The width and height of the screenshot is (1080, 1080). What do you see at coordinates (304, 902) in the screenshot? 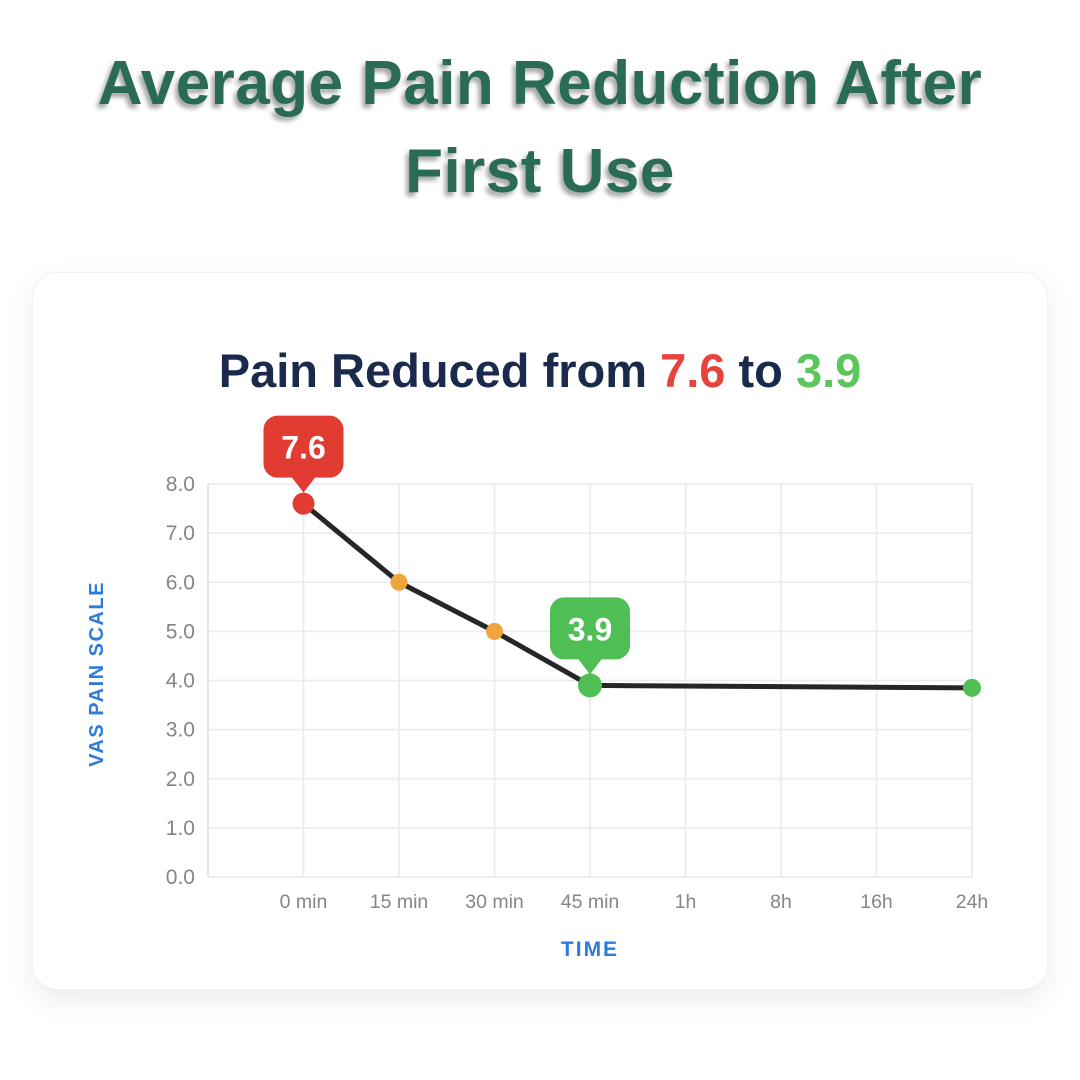
I see `x-tick-label: 0 min` at bounding box center [304, 902].